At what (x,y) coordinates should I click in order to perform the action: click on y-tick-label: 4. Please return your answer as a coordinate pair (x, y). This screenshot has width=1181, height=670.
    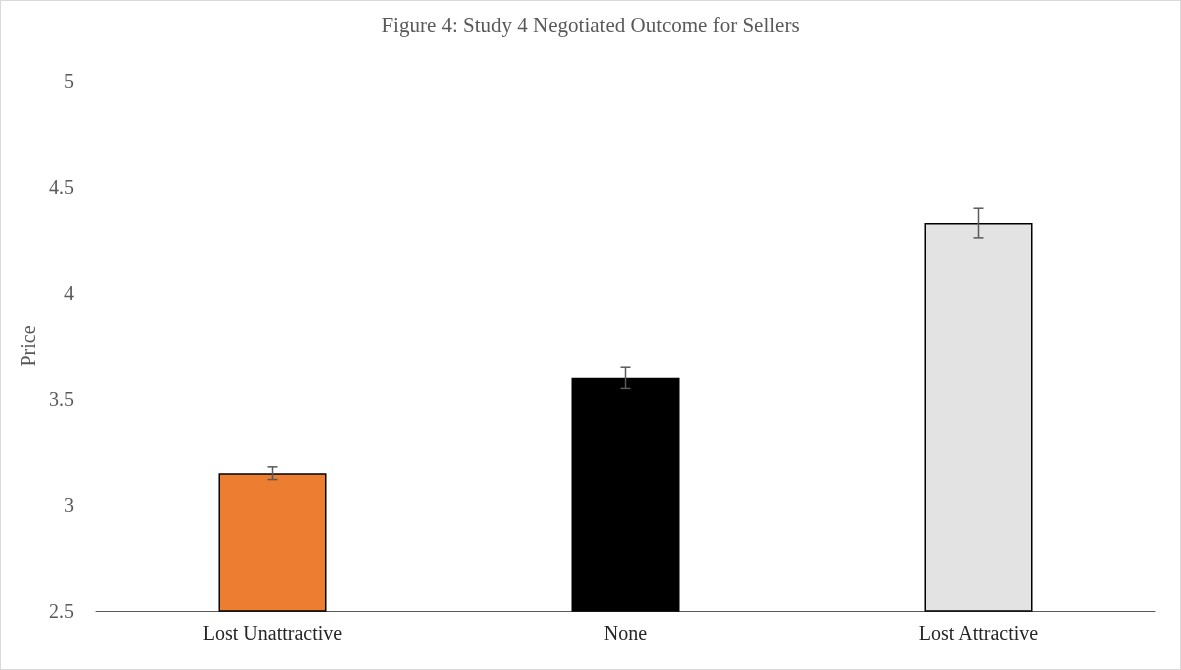
    Looking at the image, I should click on (69, 293).